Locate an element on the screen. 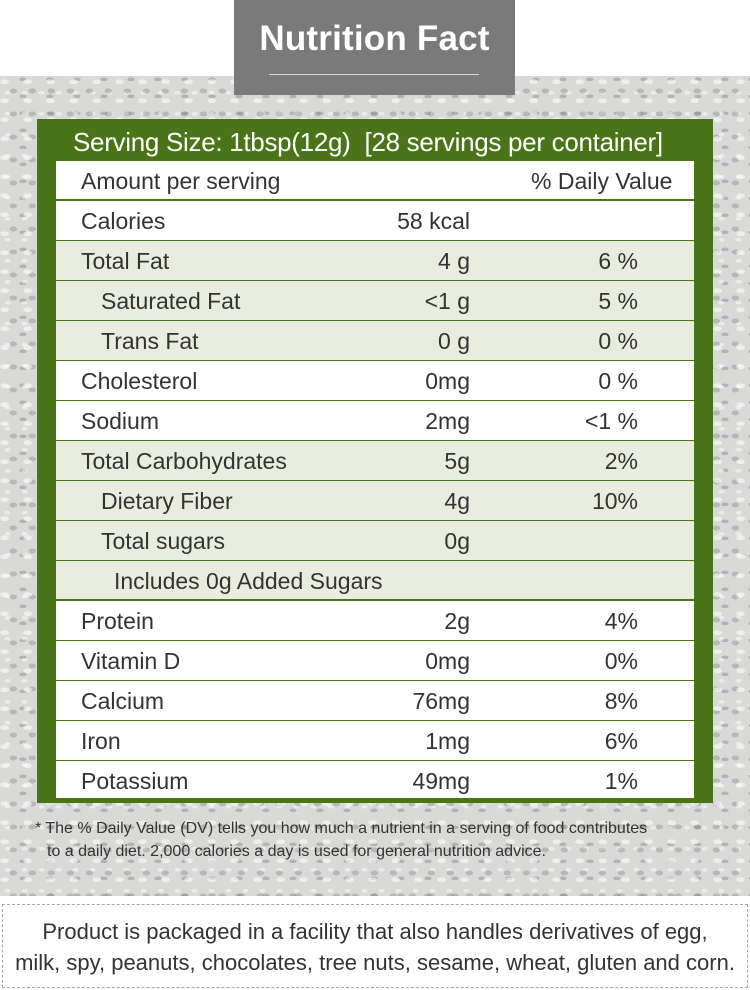 The height and width of the screenshot is (990, 750). nutrient-amount: 5g is located at coordinates (457, 461).